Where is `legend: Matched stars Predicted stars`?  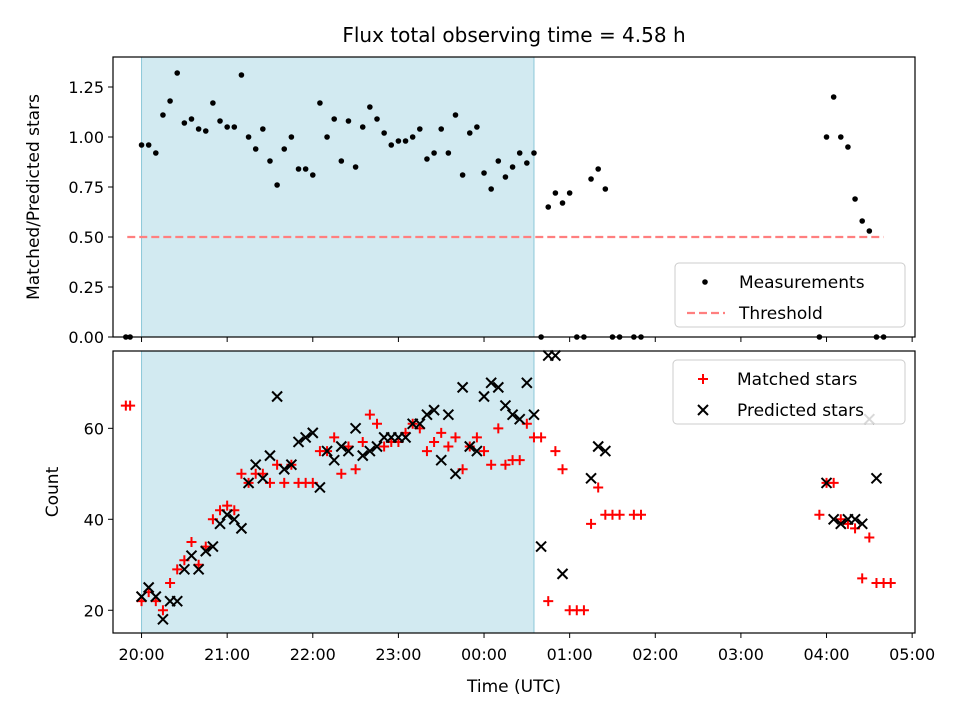 legend: Matched stars Predicted stars is located at coordinates (789, 392).